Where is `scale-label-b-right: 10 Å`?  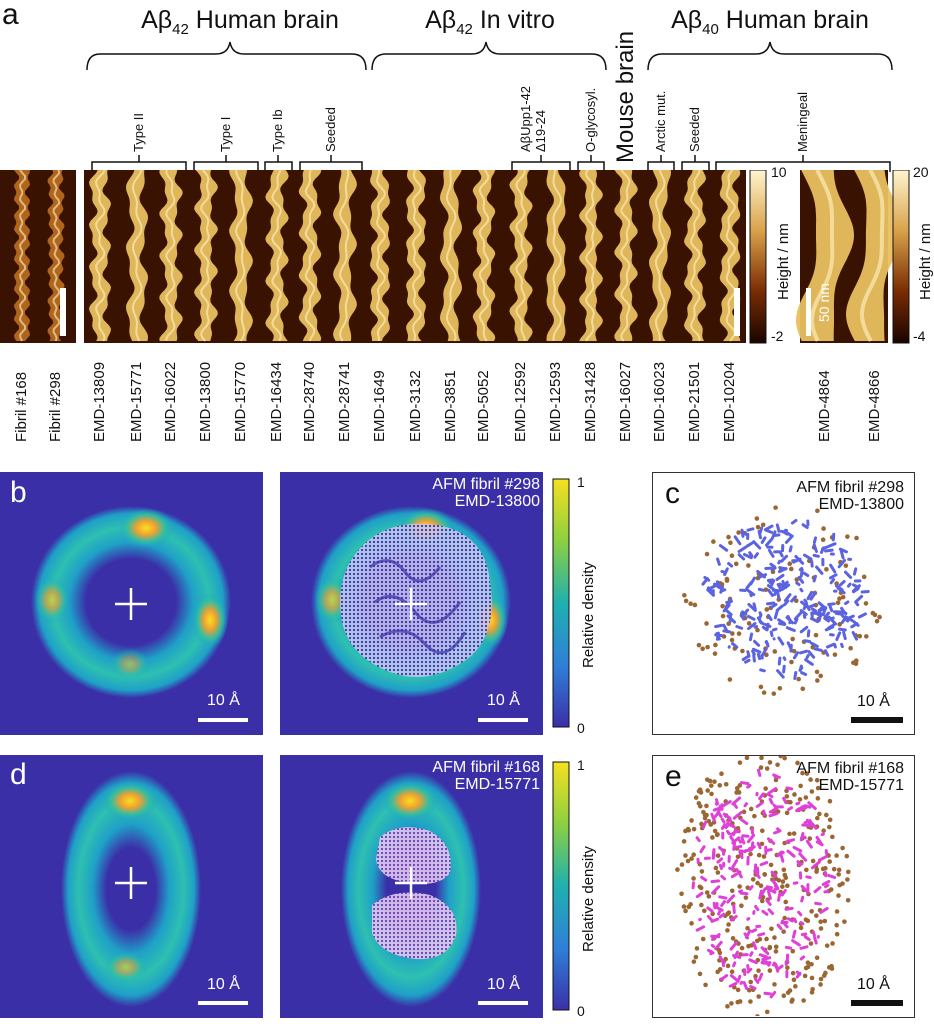 scale-label-b-right: 10 Å is located at coordinates (503, 700).